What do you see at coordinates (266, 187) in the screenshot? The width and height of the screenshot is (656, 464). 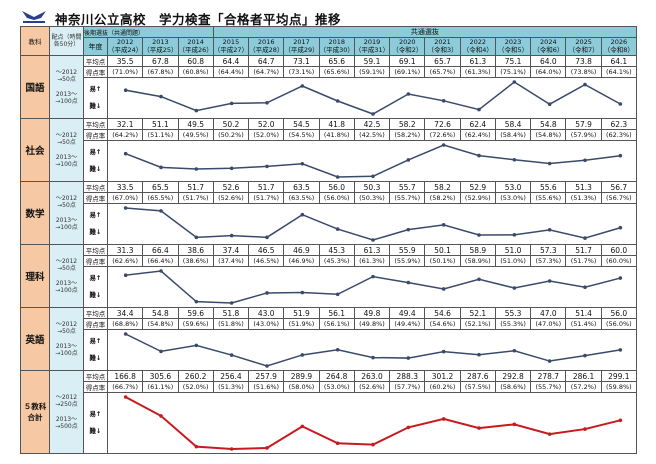 I see `avg-score: 51.7` at bounding box center [266, 187].